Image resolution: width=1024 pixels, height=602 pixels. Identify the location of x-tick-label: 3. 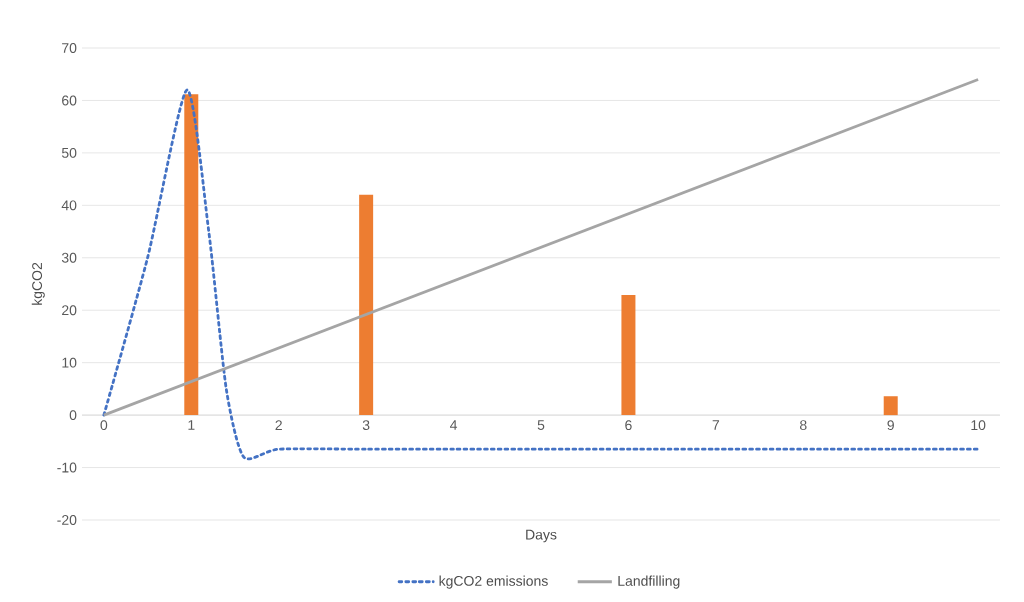
(366, 425).